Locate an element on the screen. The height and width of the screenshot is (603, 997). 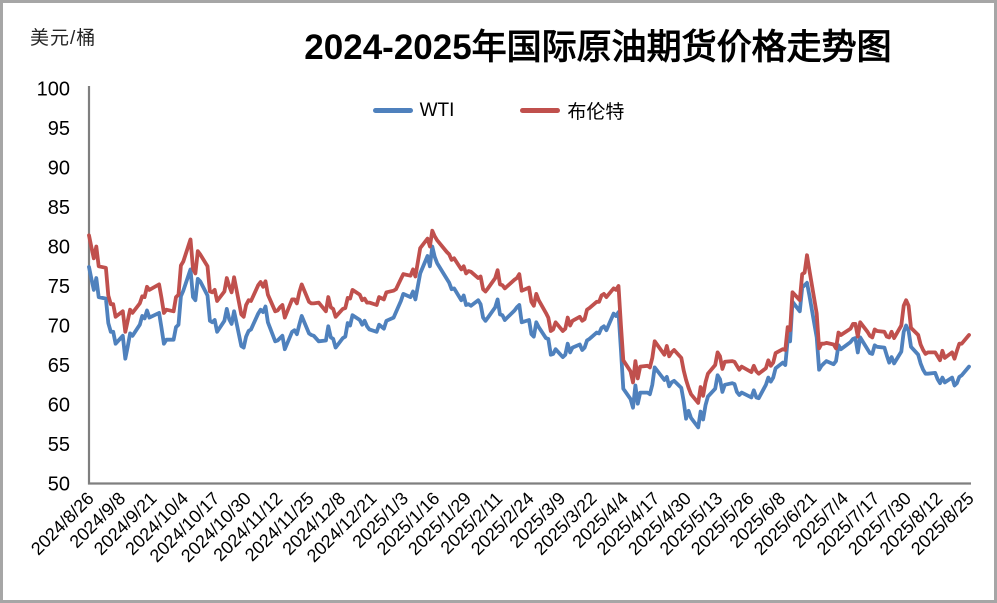
y-tick-label: 55 is located at coordinates (59, 445).